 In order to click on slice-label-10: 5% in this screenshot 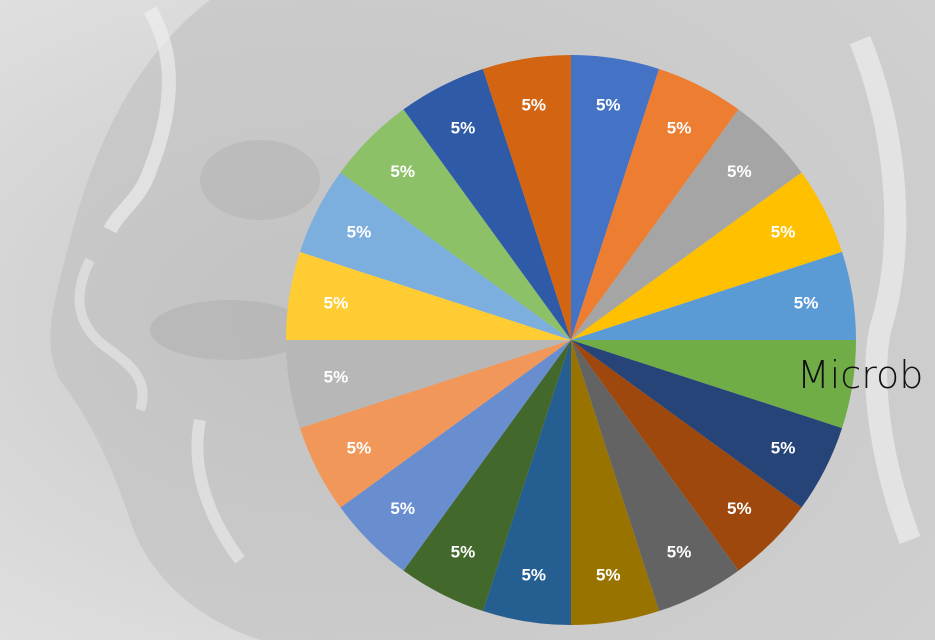, I will do `click(608, 575)`.